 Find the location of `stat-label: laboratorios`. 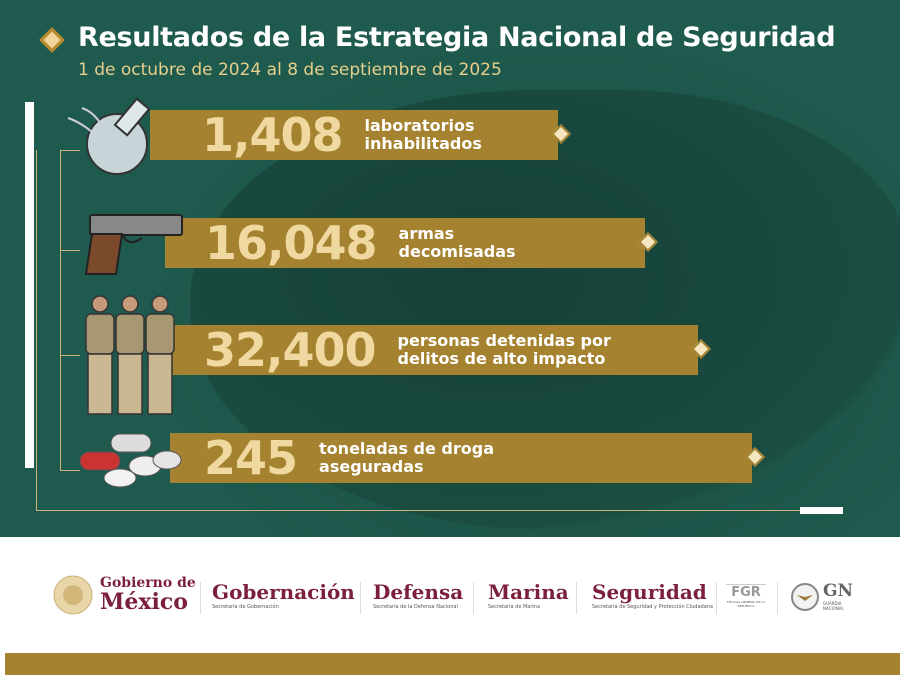

stat-label: laboratorios is located at coordinates (419, 125).